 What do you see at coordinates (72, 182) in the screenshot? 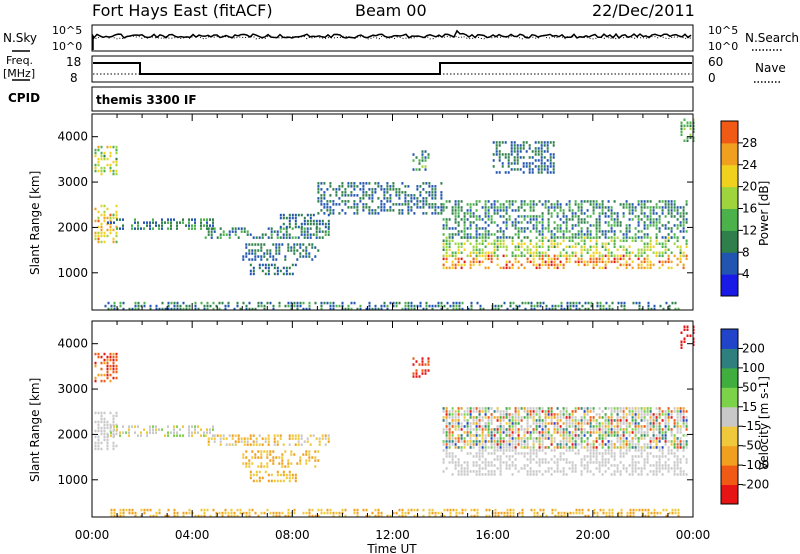
I see `y-tick-label: 3000` at bounding box center [72, 182].